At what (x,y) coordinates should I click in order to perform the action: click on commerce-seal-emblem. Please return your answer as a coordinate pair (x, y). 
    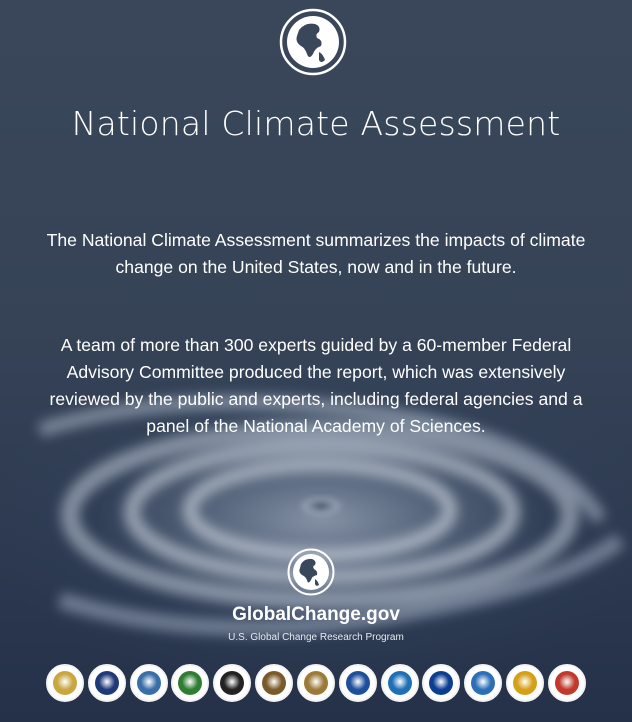
    Looking at the image, I should click on (106, 683).